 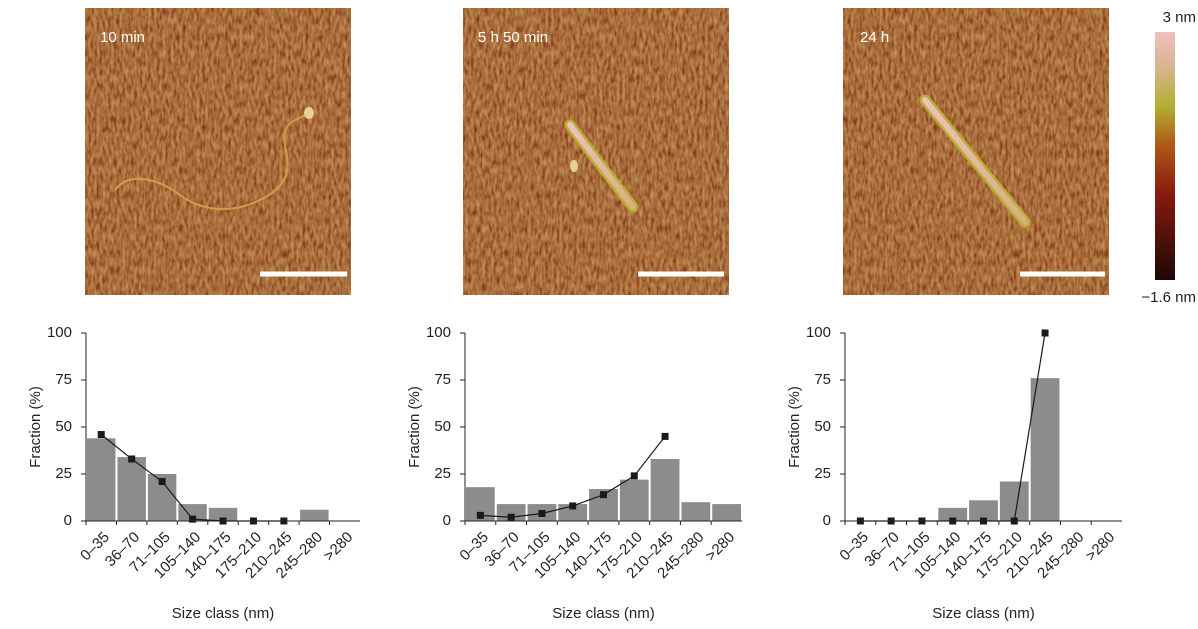 What do you see at coordinates (874, 37) in the screenshot?
I see `image-label: 24 h` at bounding box center [874, 37].